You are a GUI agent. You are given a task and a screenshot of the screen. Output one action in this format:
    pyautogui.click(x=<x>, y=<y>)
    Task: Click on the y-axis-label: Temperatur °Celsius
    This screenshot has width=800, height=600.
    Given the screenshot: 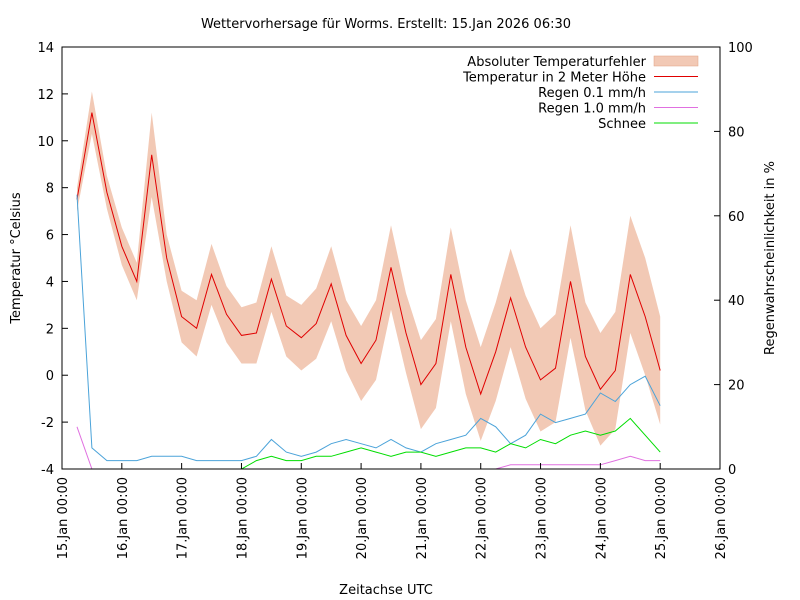 What is the action you would take?
    pyautogui.click(x=16, y=258)
    